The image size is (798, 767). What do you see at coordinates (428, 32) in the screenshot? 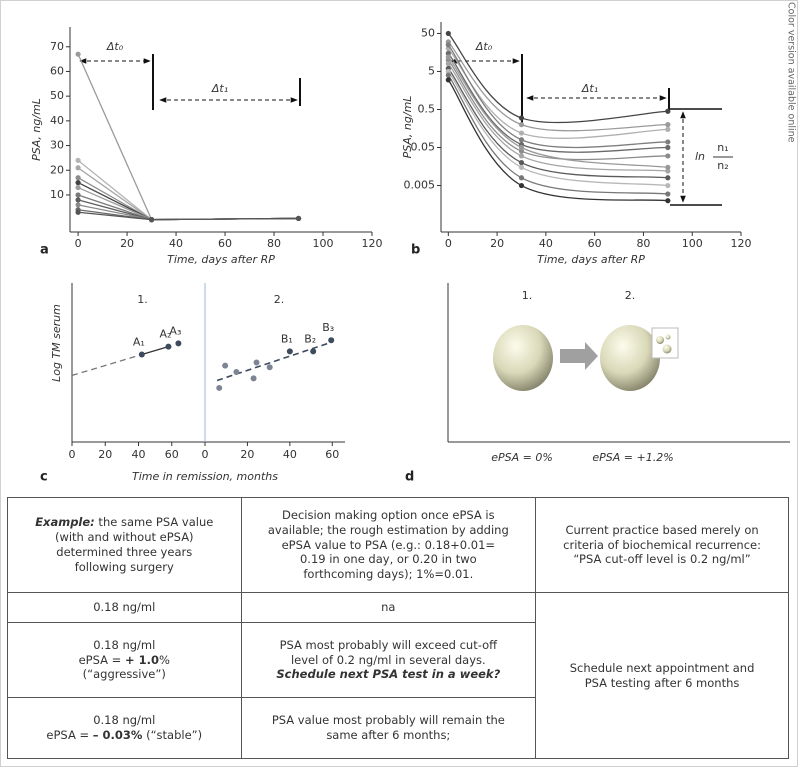
I see `y-tick-label: 50` at bounding box center [428, 32].